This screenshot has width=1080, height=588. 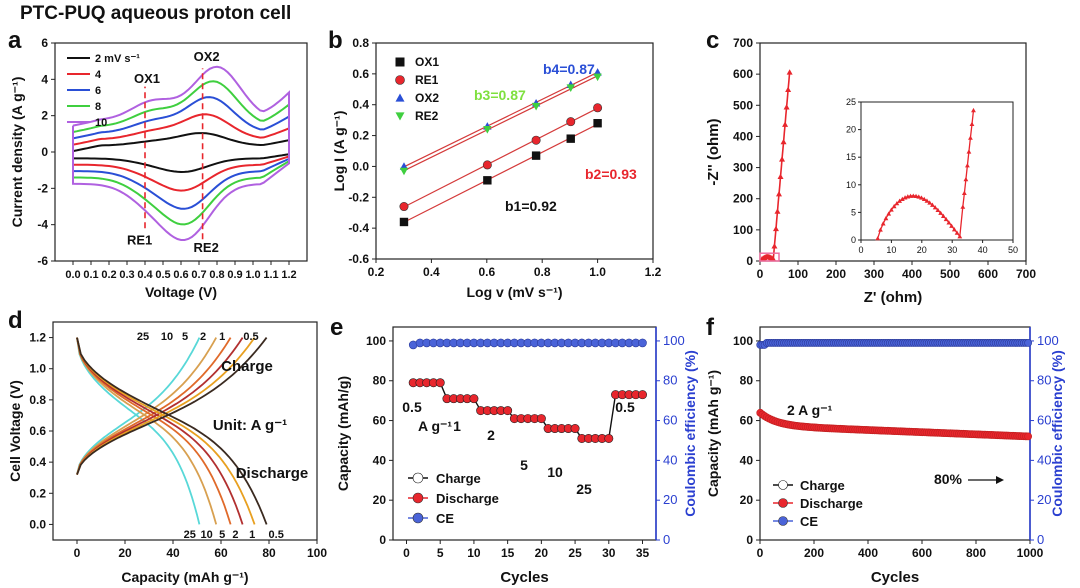 What do you see at coordinates (222, 337) in the screenshot?
I see `top-rate-label: 1` at bounding box center [222, 337].